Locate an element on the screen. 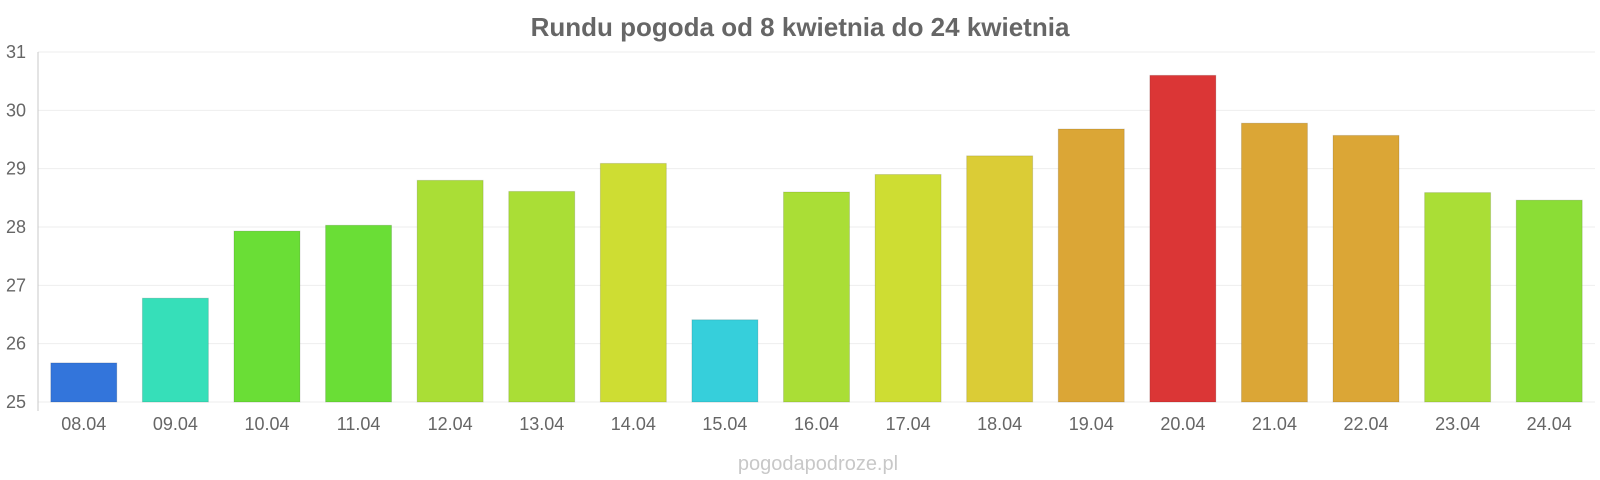 The height and width of the screenshot is (480, 1600). x-tick-label: 22.04 is located at coordinates (1366, 424).